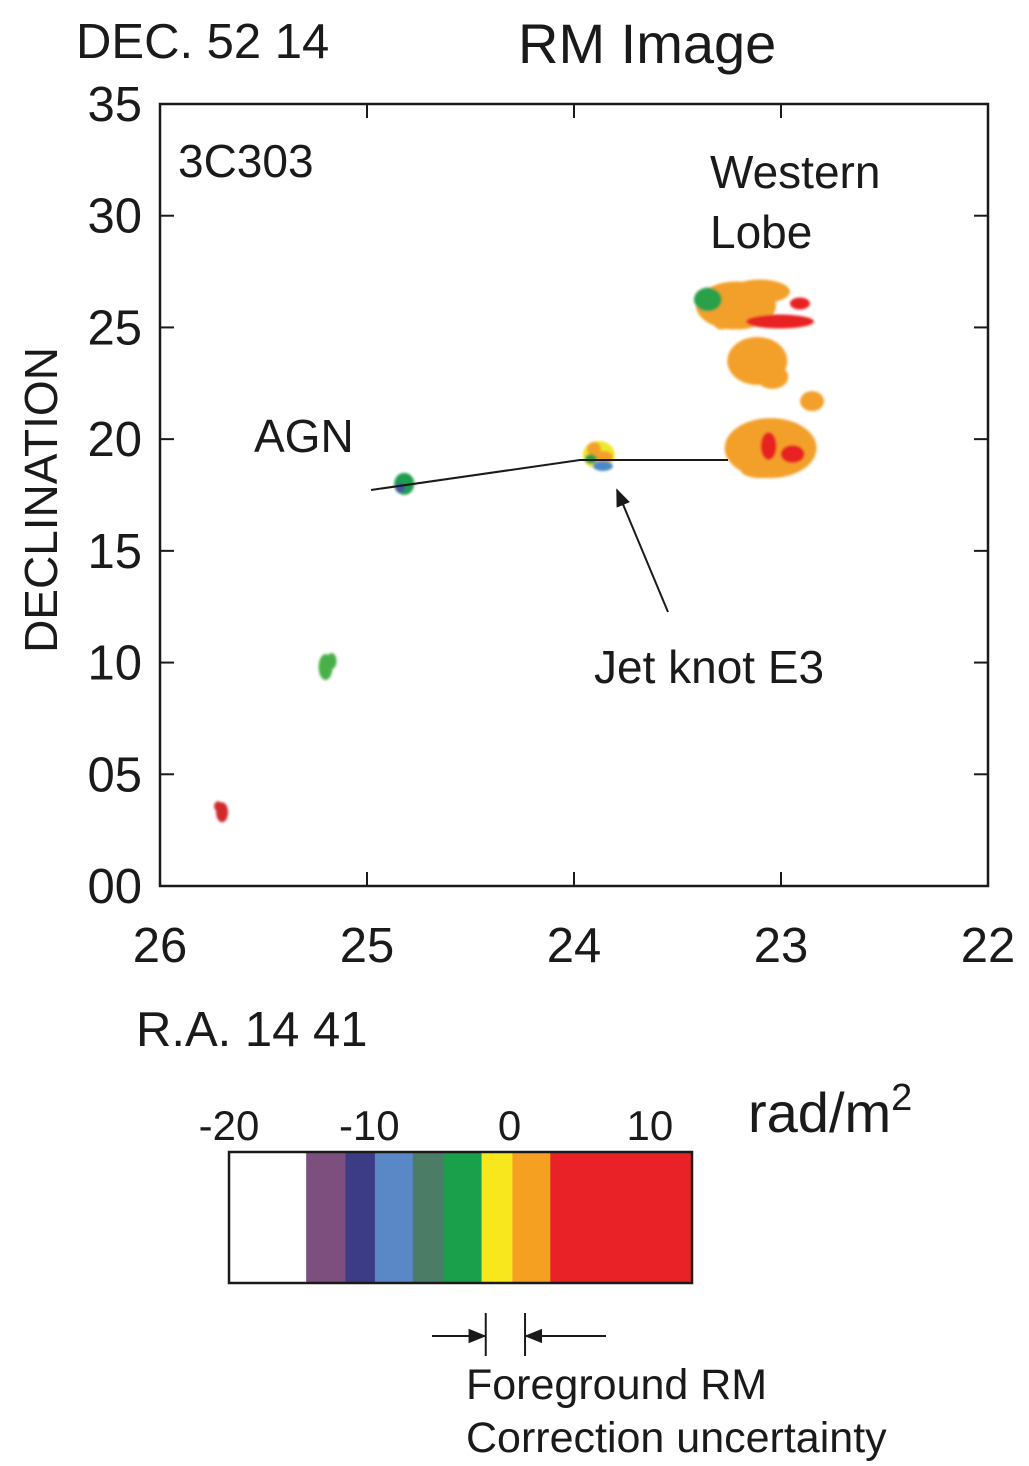 The width and height of the screenshot is (1029, 1466). Describe the element at coordinates (367, 946) in the screenshot. I see `x-tick-label: 25` at that location.